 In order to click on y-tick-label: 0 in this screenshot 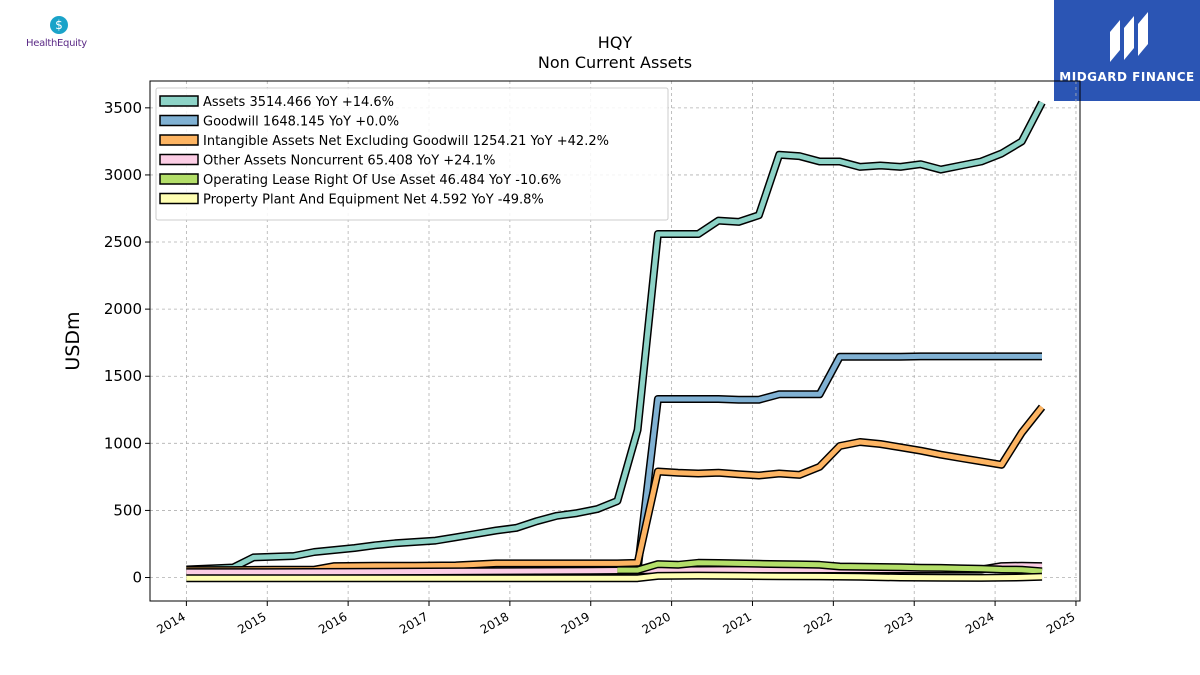, I will do `click(137, 578)`.